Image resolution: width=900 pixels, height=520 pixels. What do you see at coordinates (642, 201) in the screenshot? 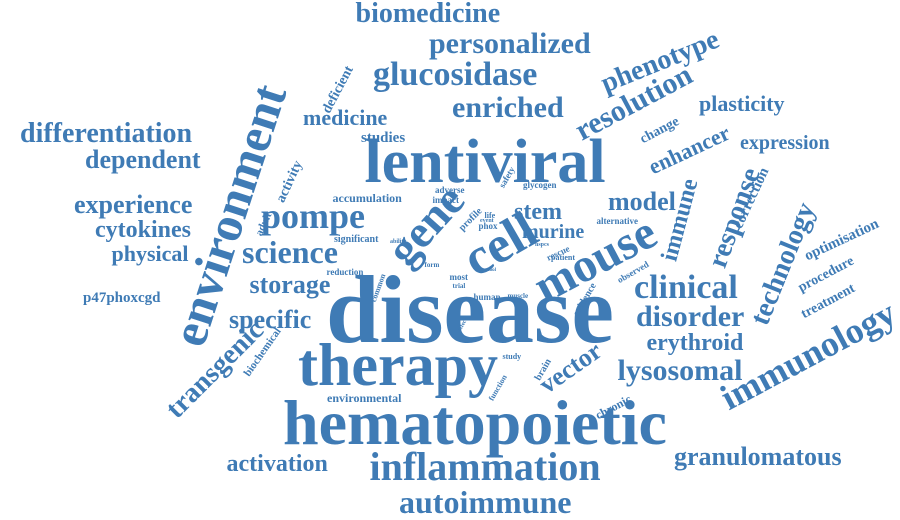
I see `word-model: model` at bounding box center [642, 201].